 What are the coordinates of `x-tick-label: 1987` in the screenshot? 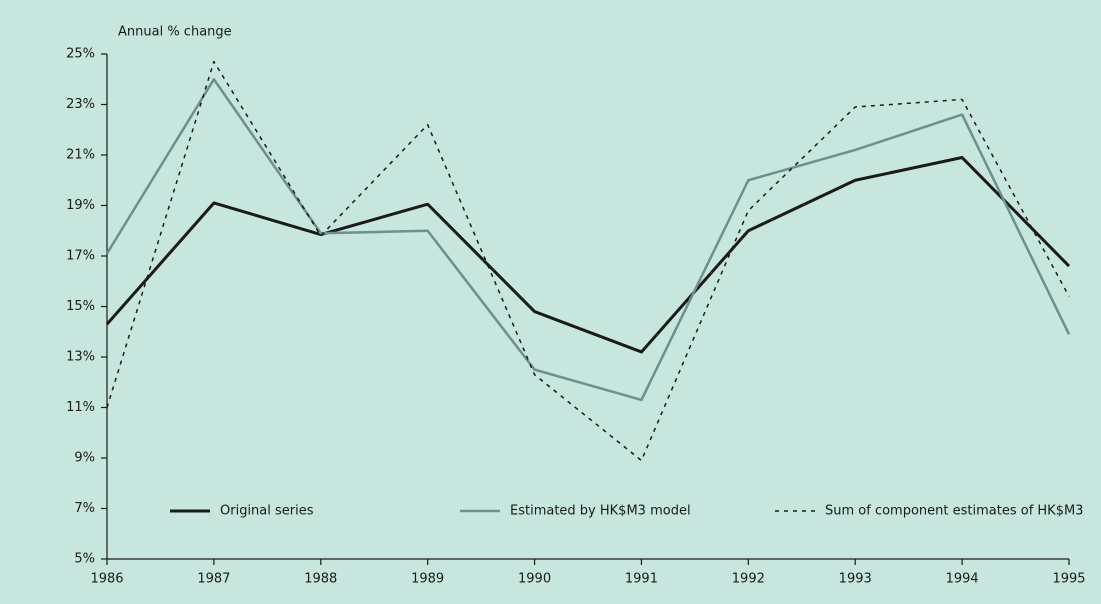 It's located at (213, 579).